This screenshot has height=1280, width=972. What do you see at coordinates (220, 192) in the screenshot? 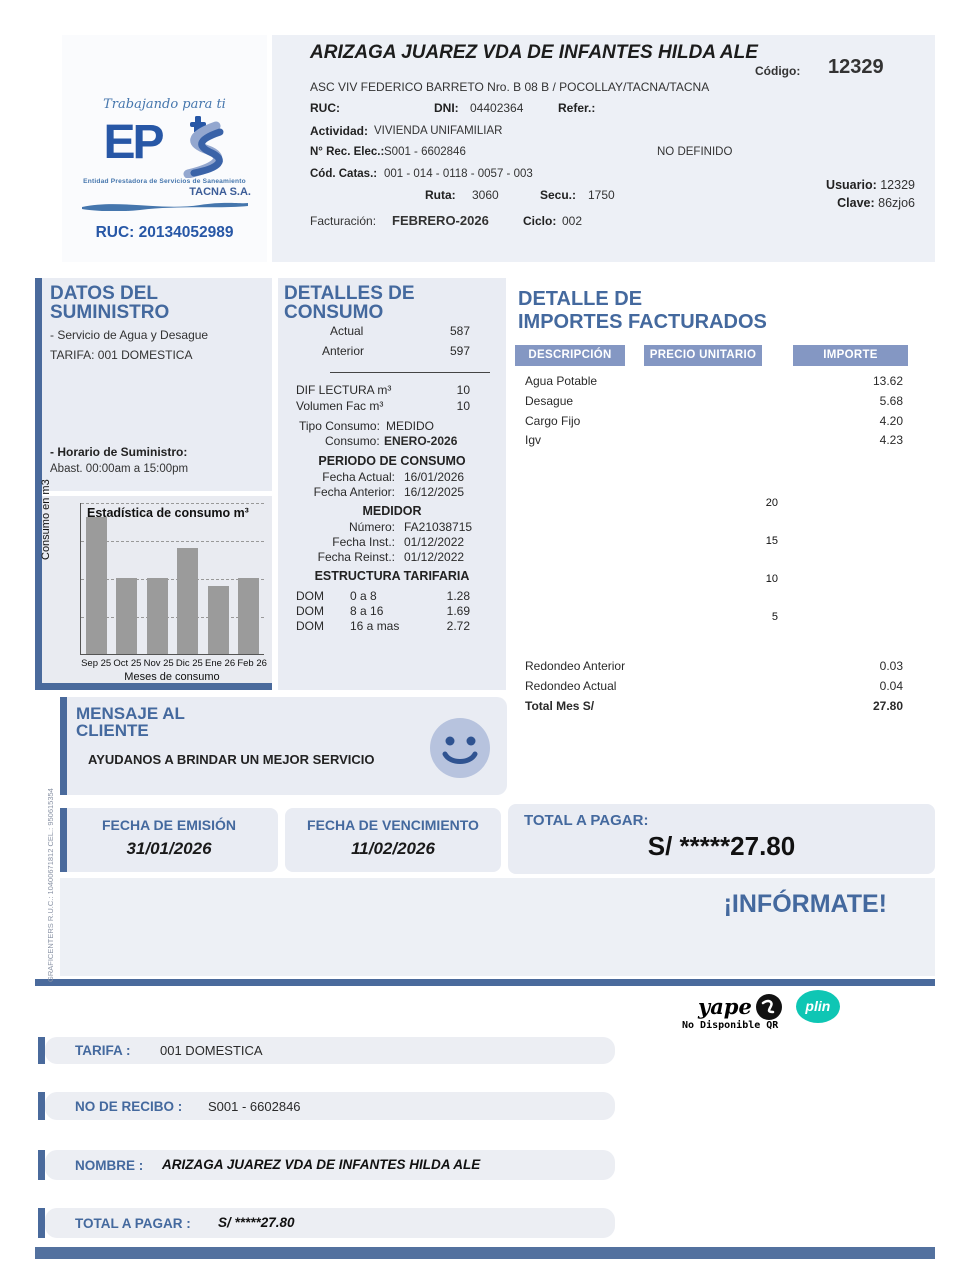
I see `logo-company: TACNA S.A.` at bounding box center [220, 192].